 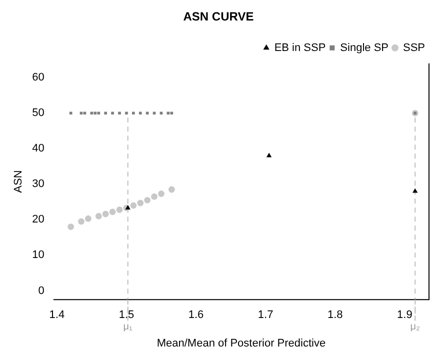 I want to click on legend-label: SSP, so click(x=414, y=48).